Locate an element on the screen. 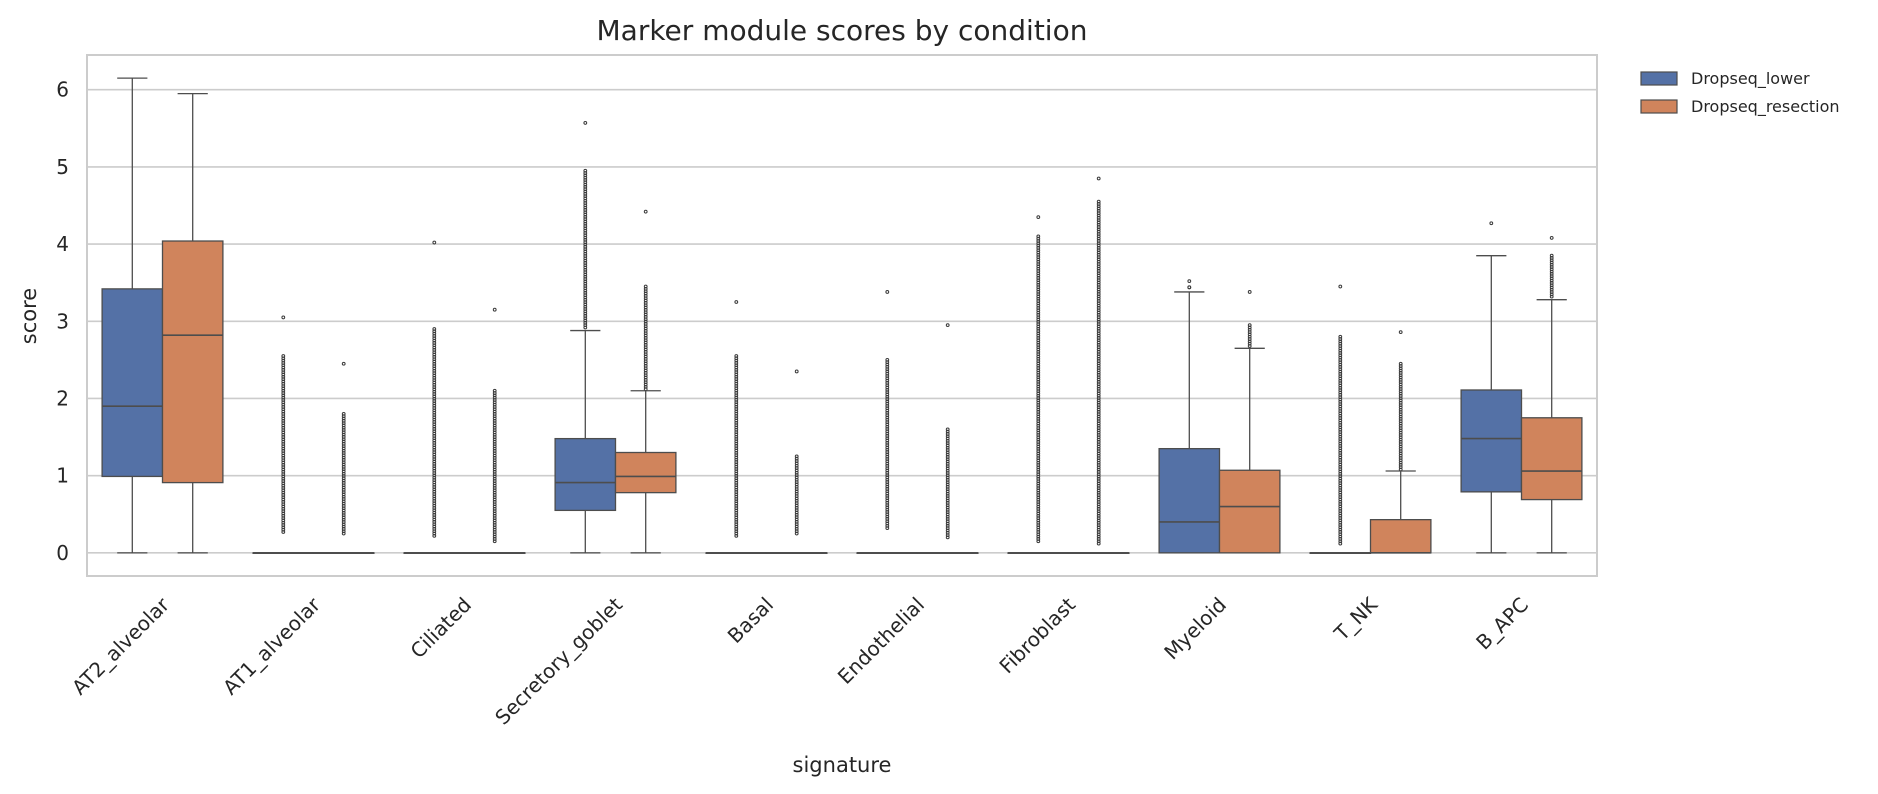  box-AT1_alveolar-Dropseq_lower is located at coordinates (283, 434).